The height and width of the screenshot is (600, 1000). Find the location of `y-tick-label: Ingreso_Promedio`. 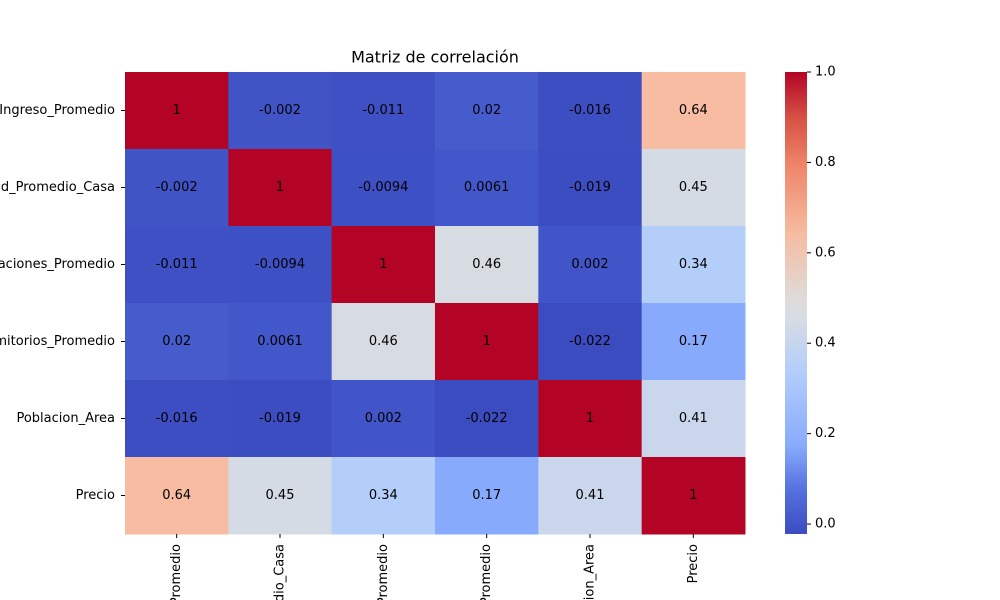

y-tick-label: Ingreso_Promedio is located at coordinates (57, 110).